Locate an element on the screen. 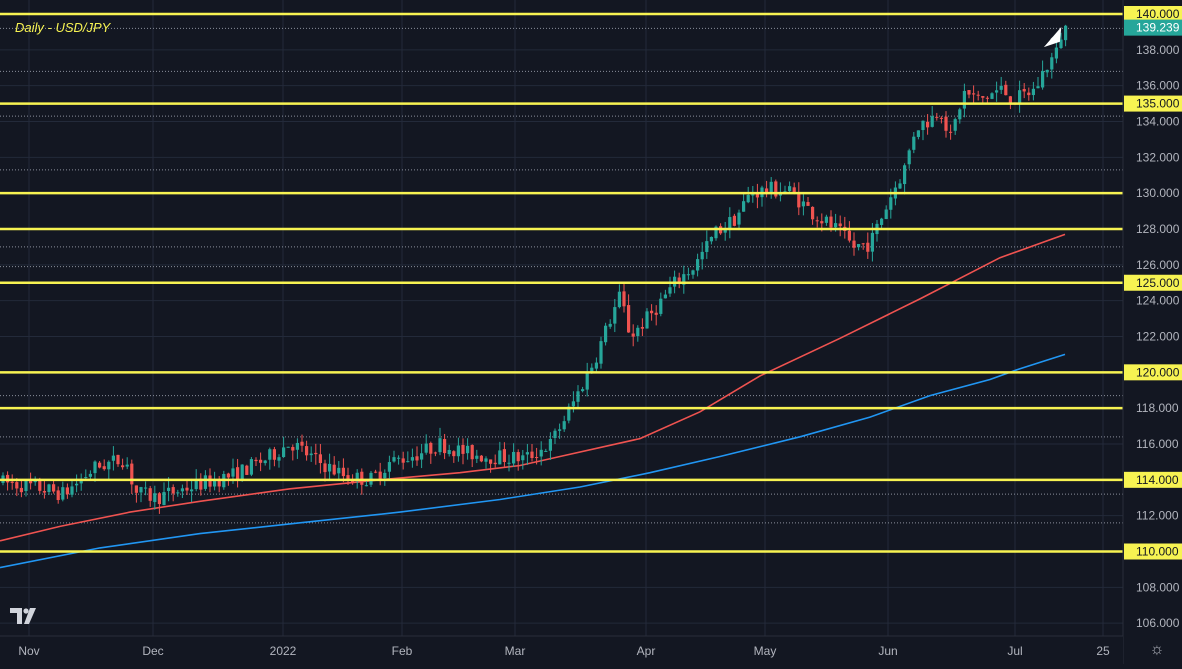  time-tick-label: Jul is located at coordinates (1014, 651).